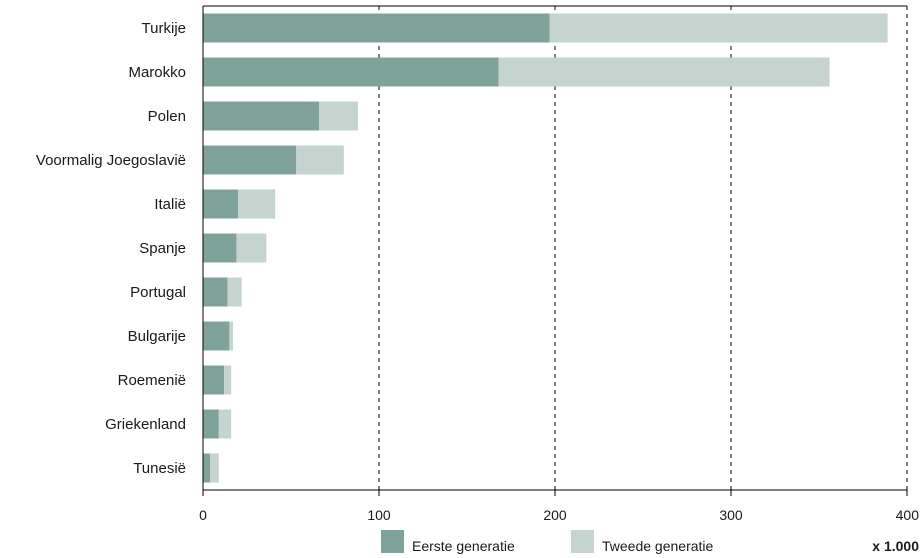  What do you see at coordinates (164, 28) in the screenshot?
I see `category-label: Turkije` at bounding box center [164, 28].